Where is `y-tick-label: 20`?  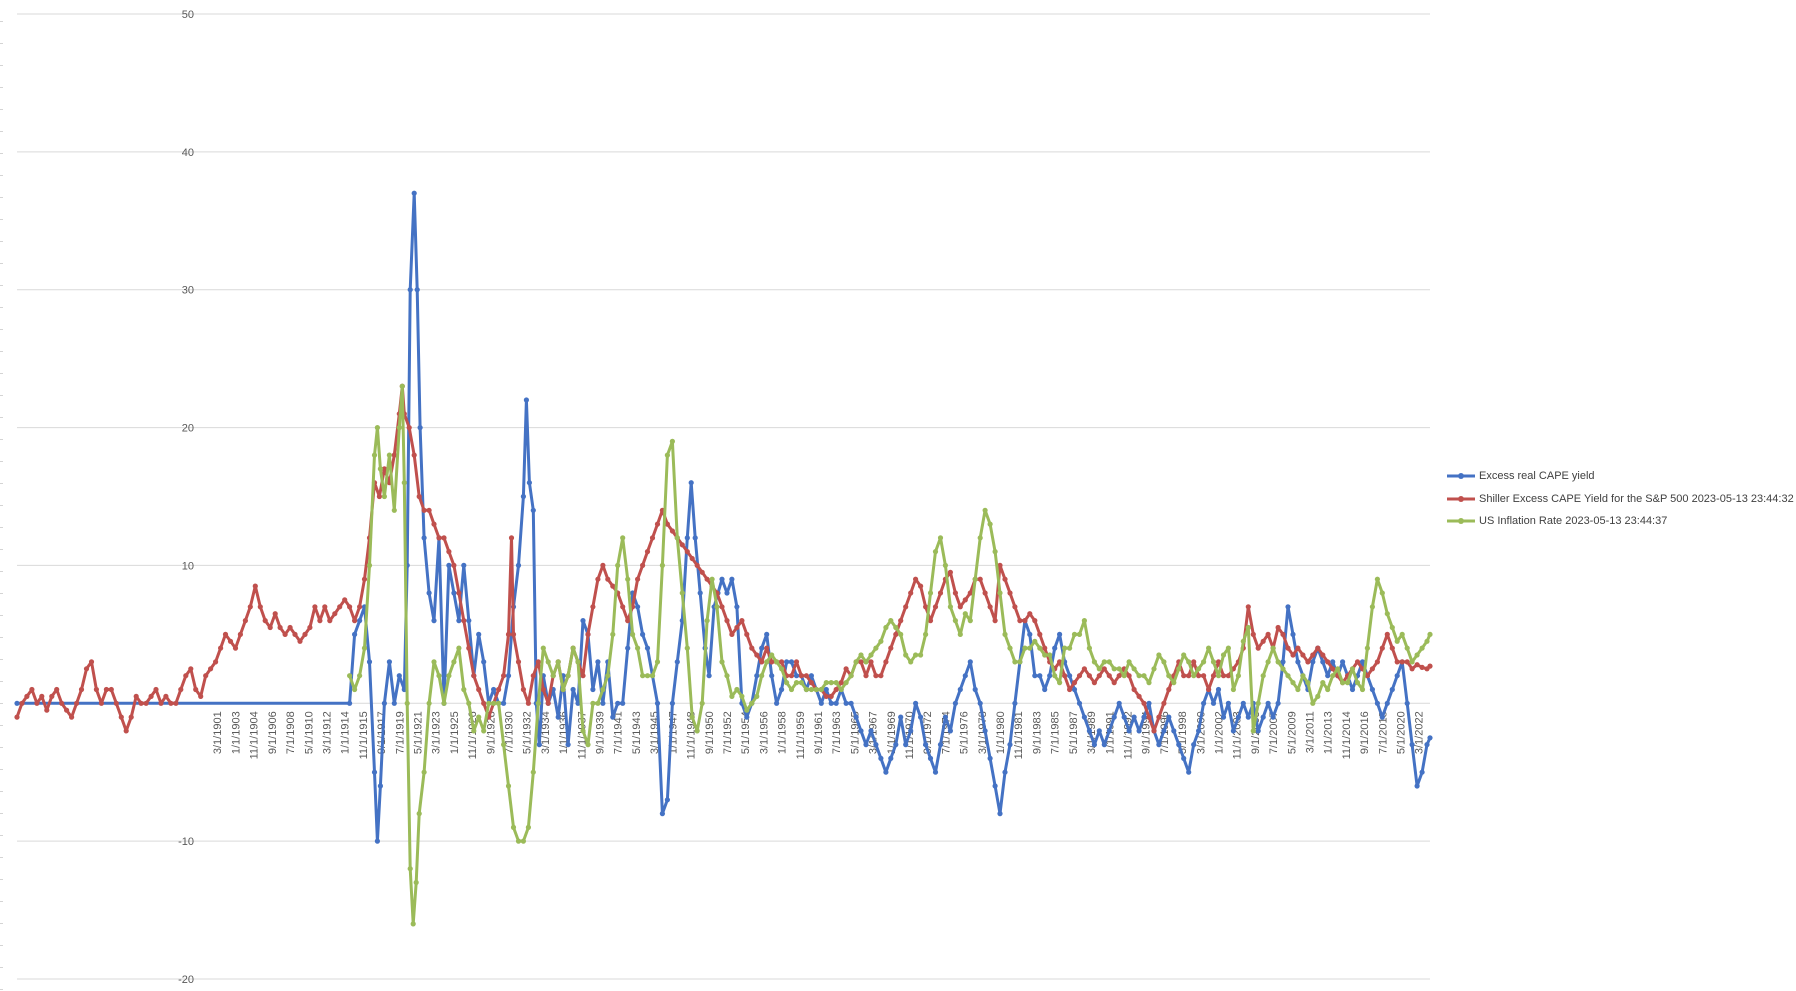 y-tick-label: 20 is located at coordinates (188, 429).